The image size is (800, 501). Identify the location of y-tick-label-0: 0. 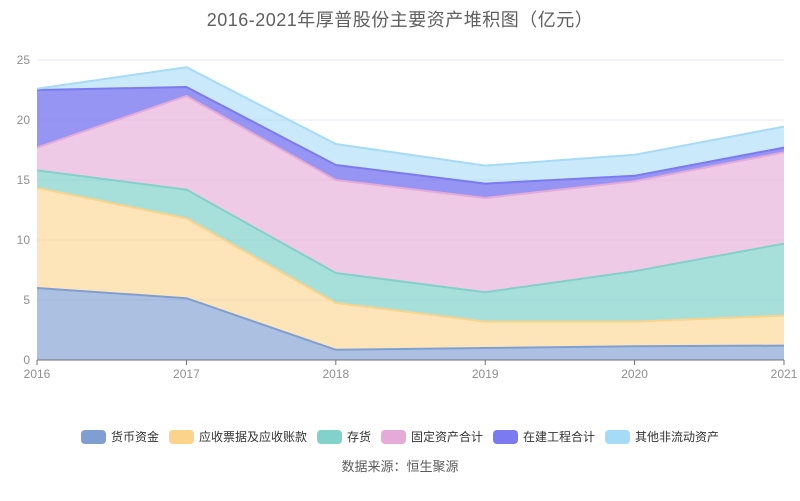
(26, 360).